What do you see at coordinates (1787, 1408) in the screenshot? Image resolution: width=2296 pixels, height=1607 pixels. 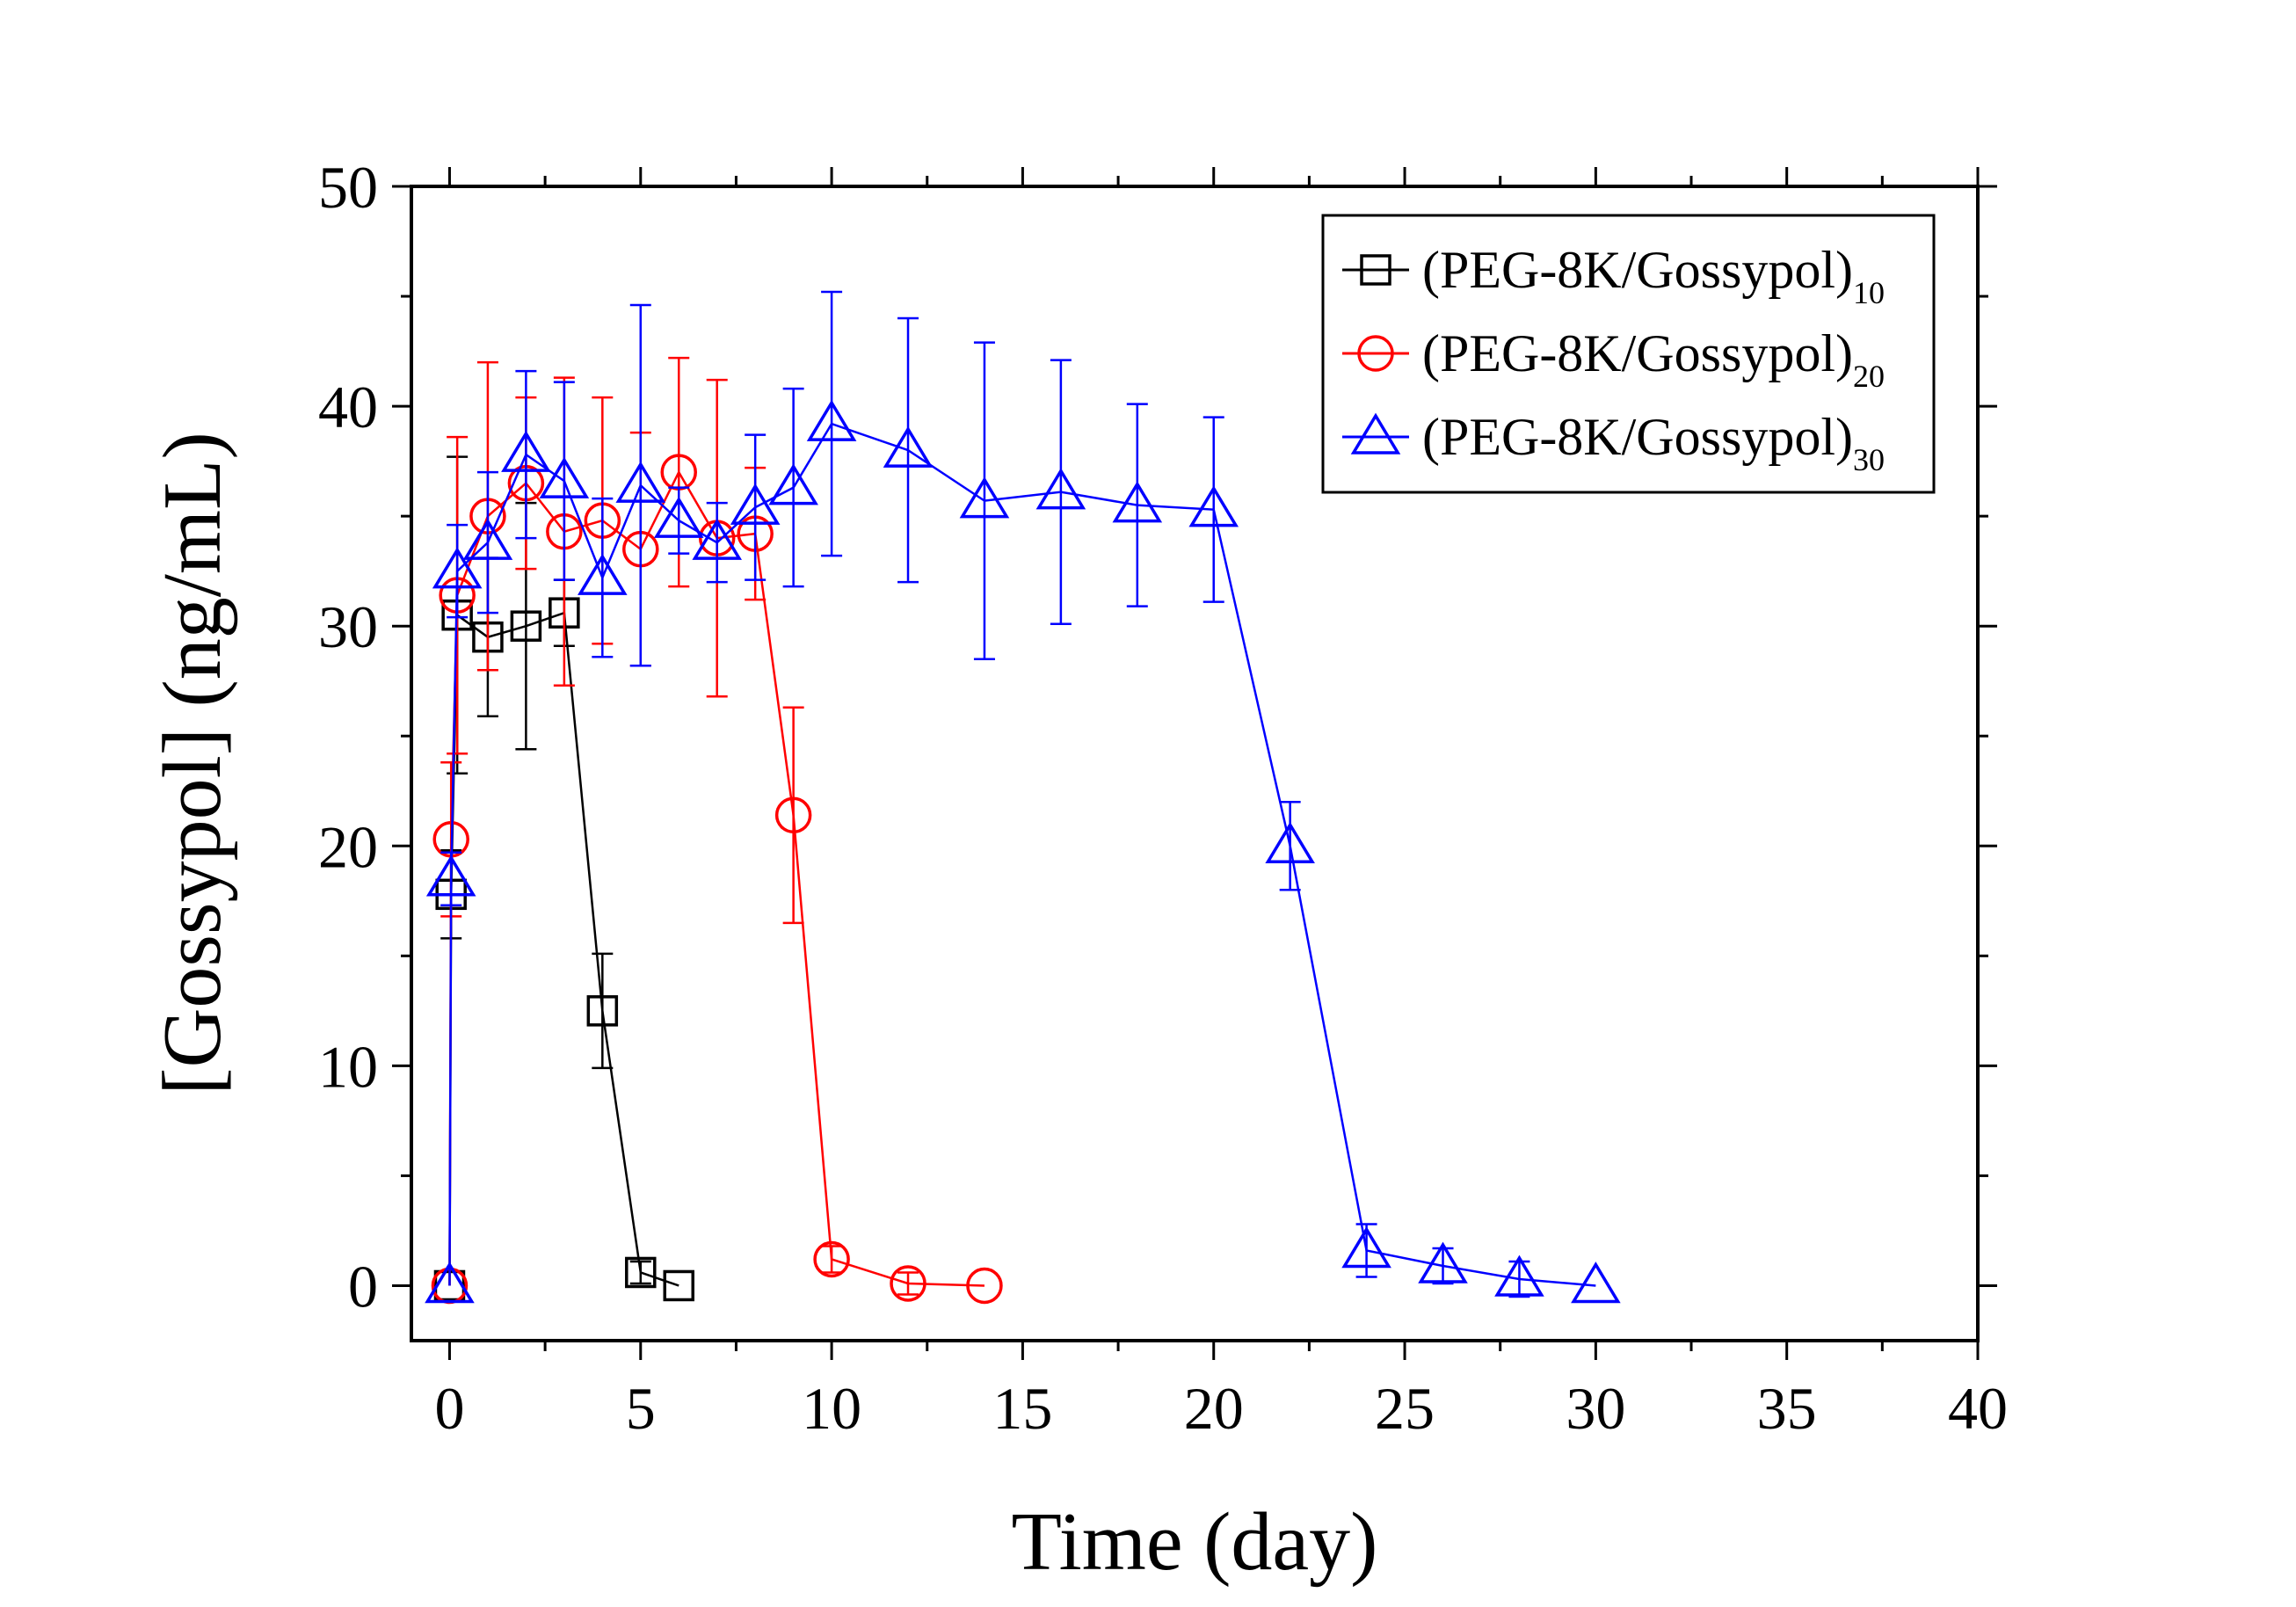 I see `x-tick-label: 35` at bounding box center [1787, 1408].